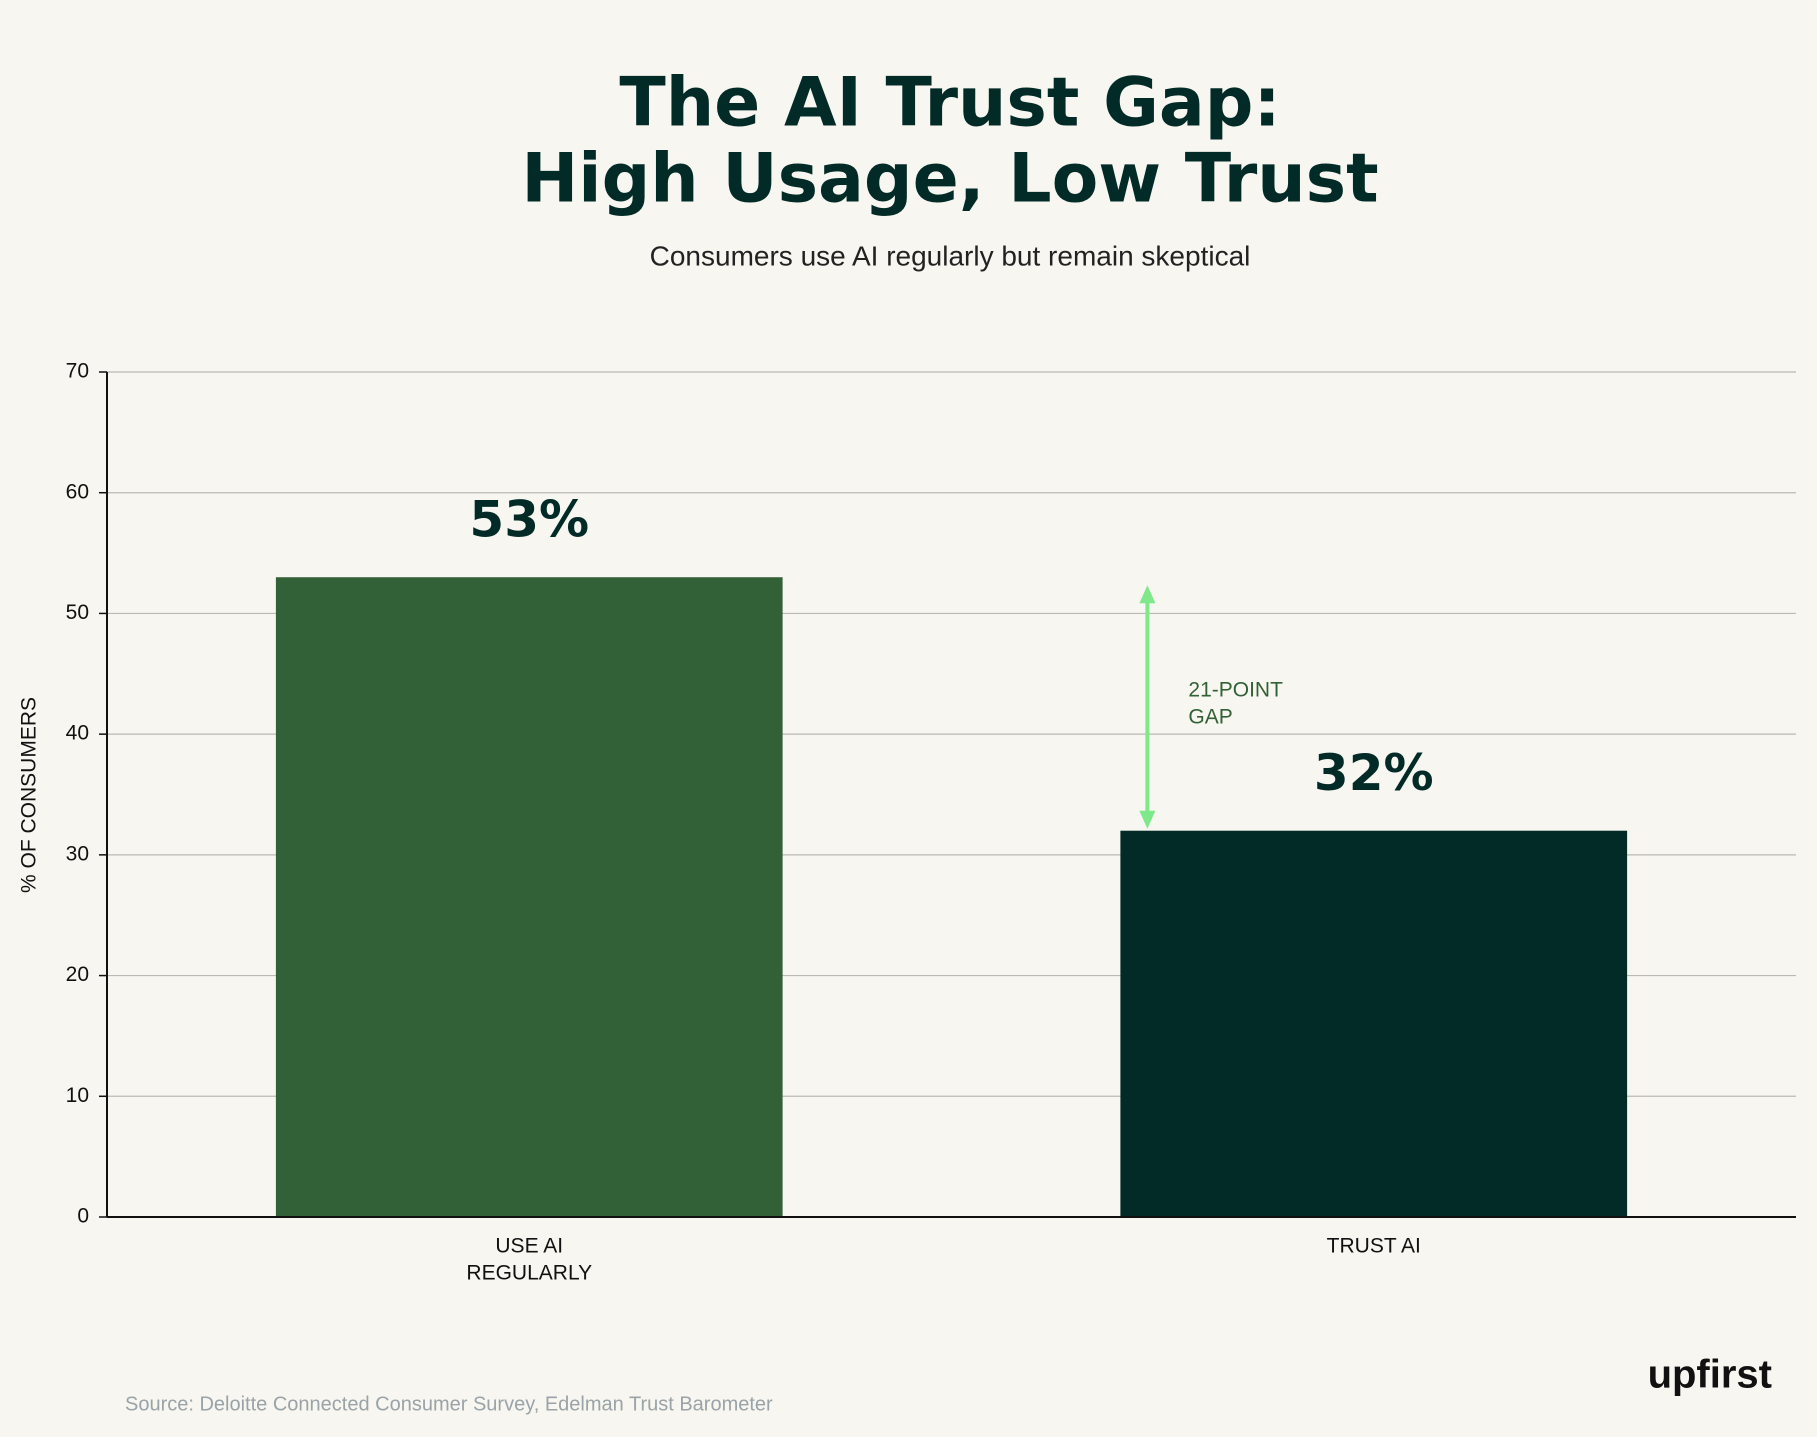  Describe the element at coordinates (77, 733) in the screenshot. I see `y-tick-label: 40` at that location.